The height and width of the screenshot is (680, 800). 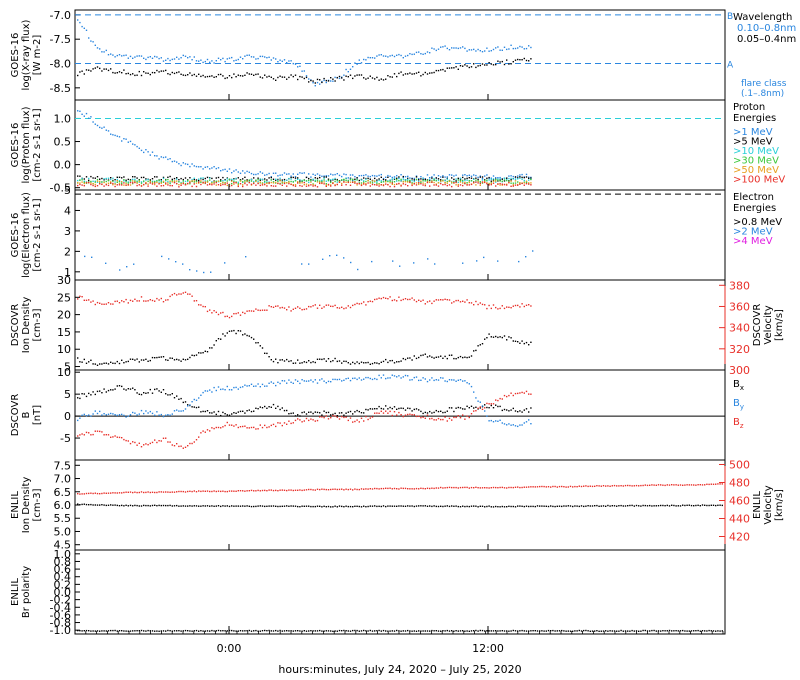 What do you see at coordinates (60, 188) in the screenshot?
I see `y-tick-label: -0.5` at bounding box center [60, 188].